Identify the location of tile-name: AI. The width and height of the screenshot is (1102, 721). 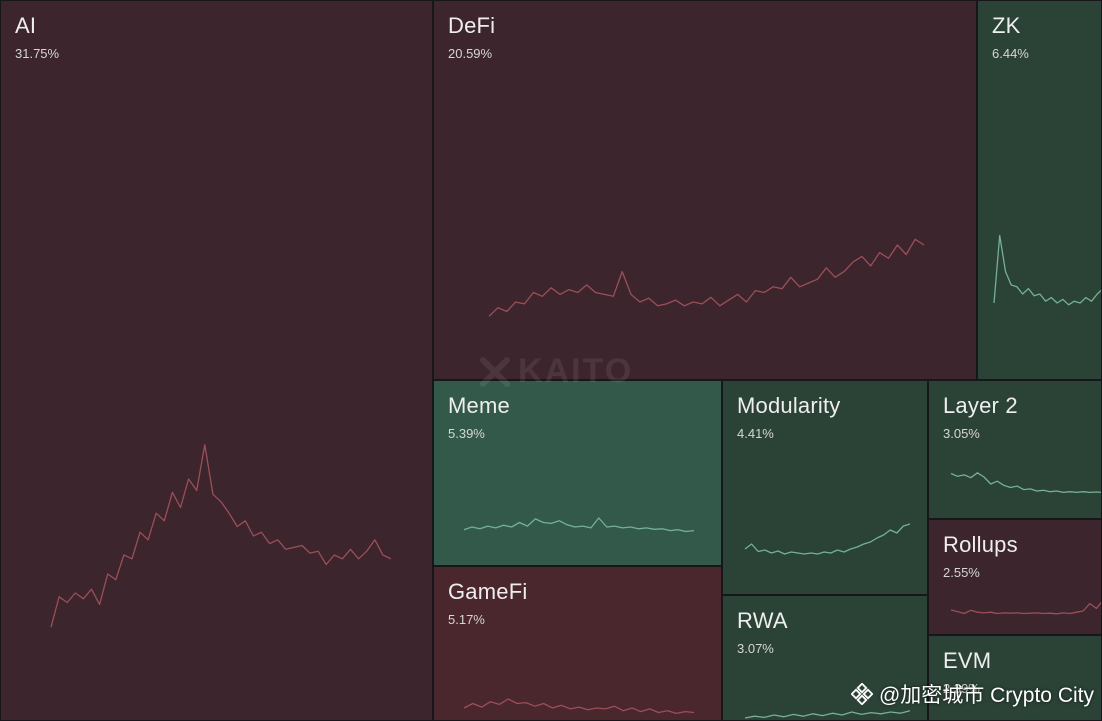
(26, 25).